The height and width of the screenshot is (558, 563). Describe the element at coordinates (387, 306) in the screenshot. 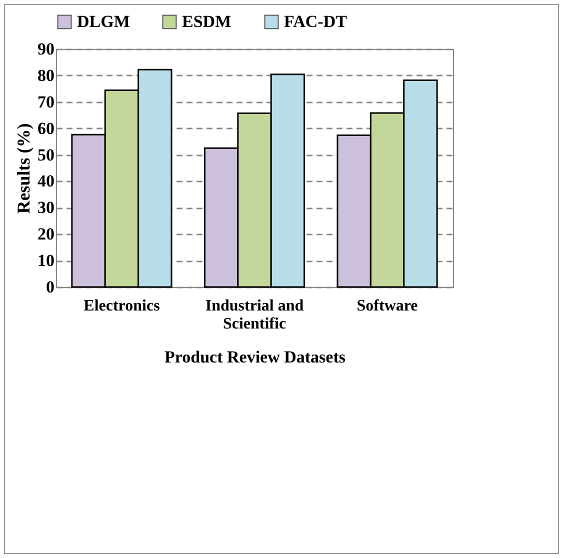

I see `x-tick-label: Software` at that location.